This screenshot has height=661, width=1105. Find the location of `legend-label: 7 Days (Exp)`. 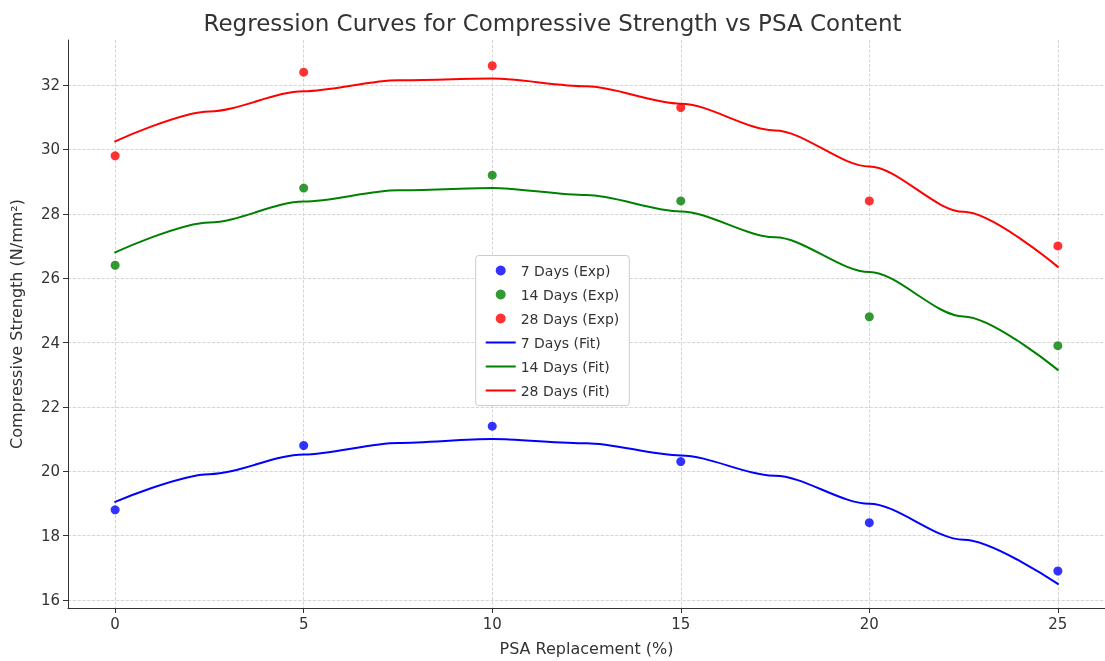

legend-label: 7 Days (Exp) is located at coordinates (565, 270).